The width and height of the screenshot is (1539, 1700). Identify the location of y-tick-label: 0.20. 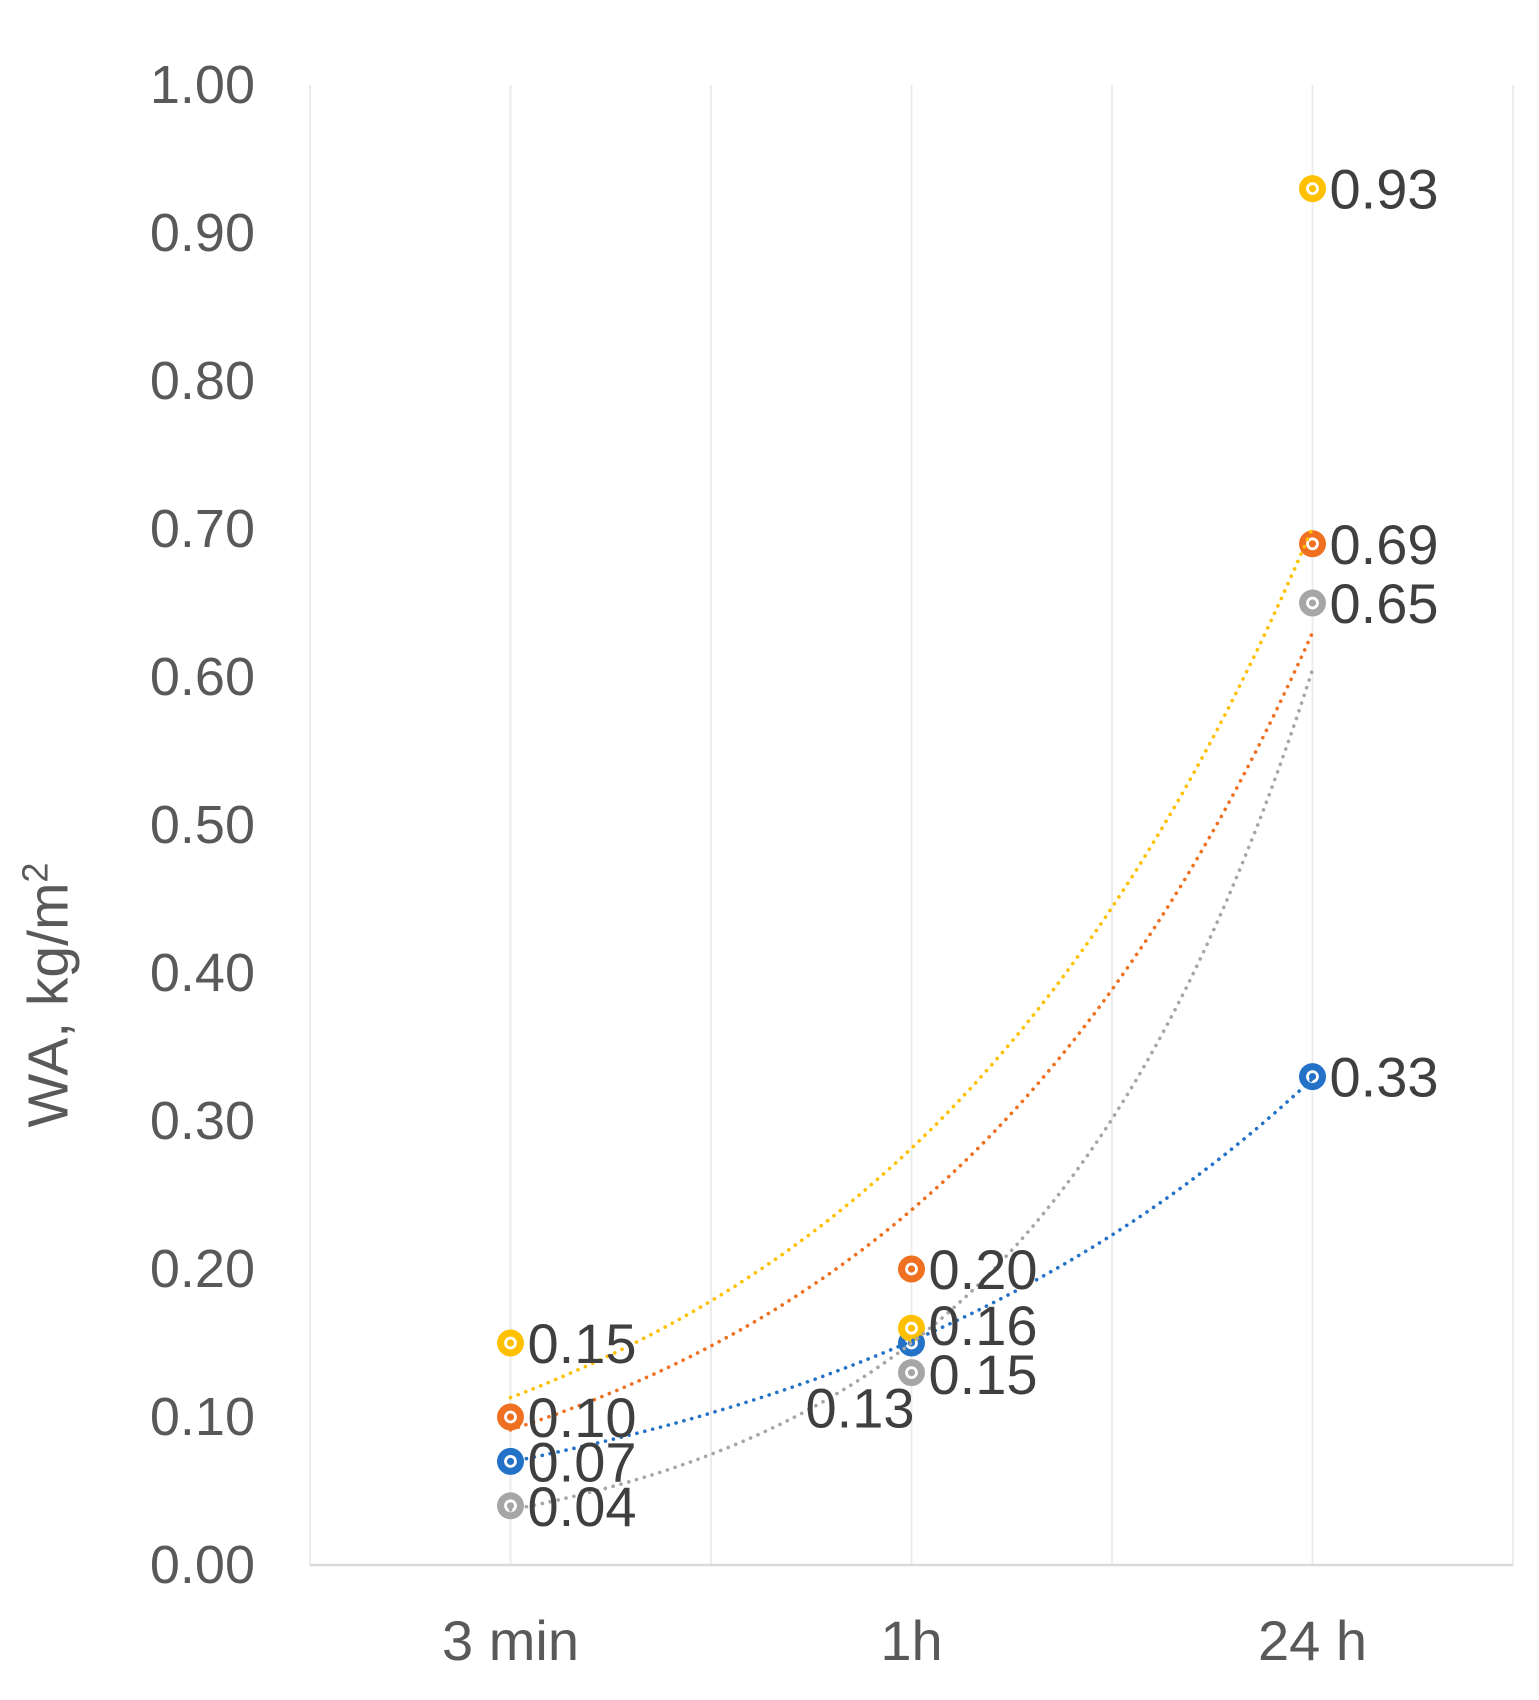
(202, 1269).